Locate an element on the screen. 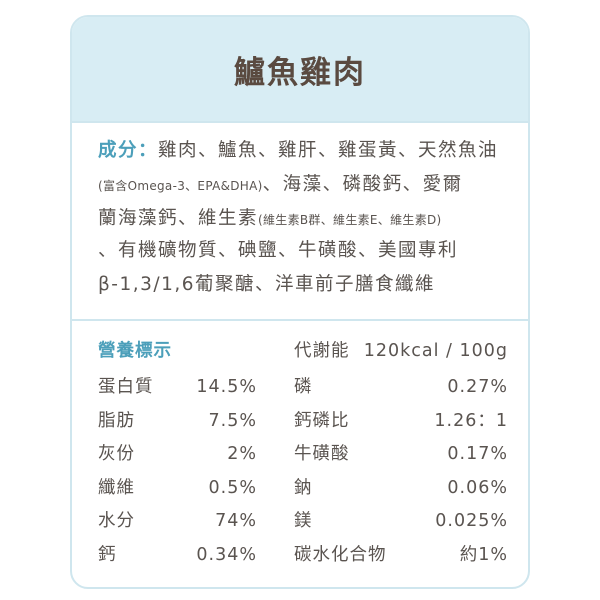  nutrient-value: 0.34% is located at coordinates (226, 554).